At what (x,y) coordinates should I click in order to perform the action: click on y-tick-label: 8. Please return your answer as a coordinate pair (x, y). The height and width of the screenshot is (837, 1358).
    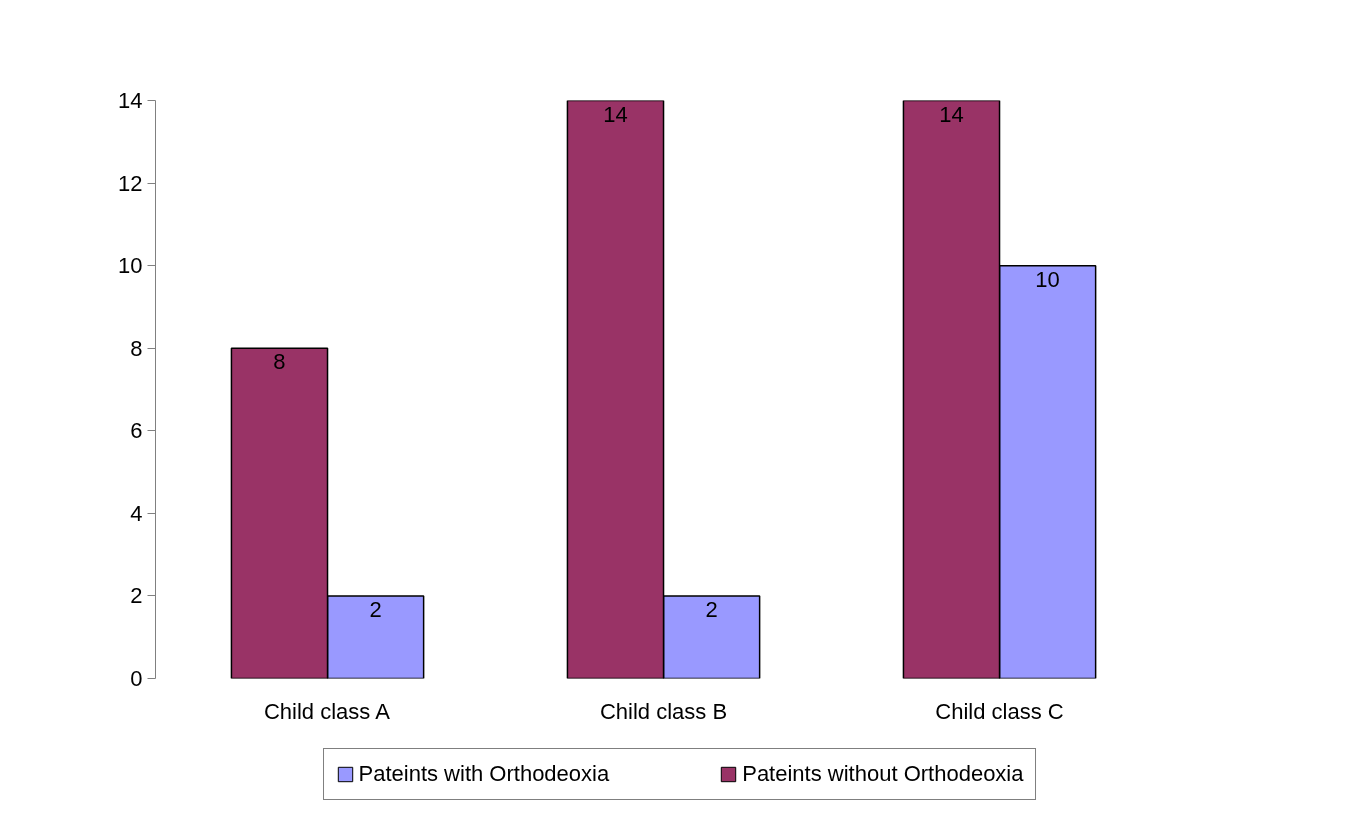
    Looking at the image, I should click on (136, 348).